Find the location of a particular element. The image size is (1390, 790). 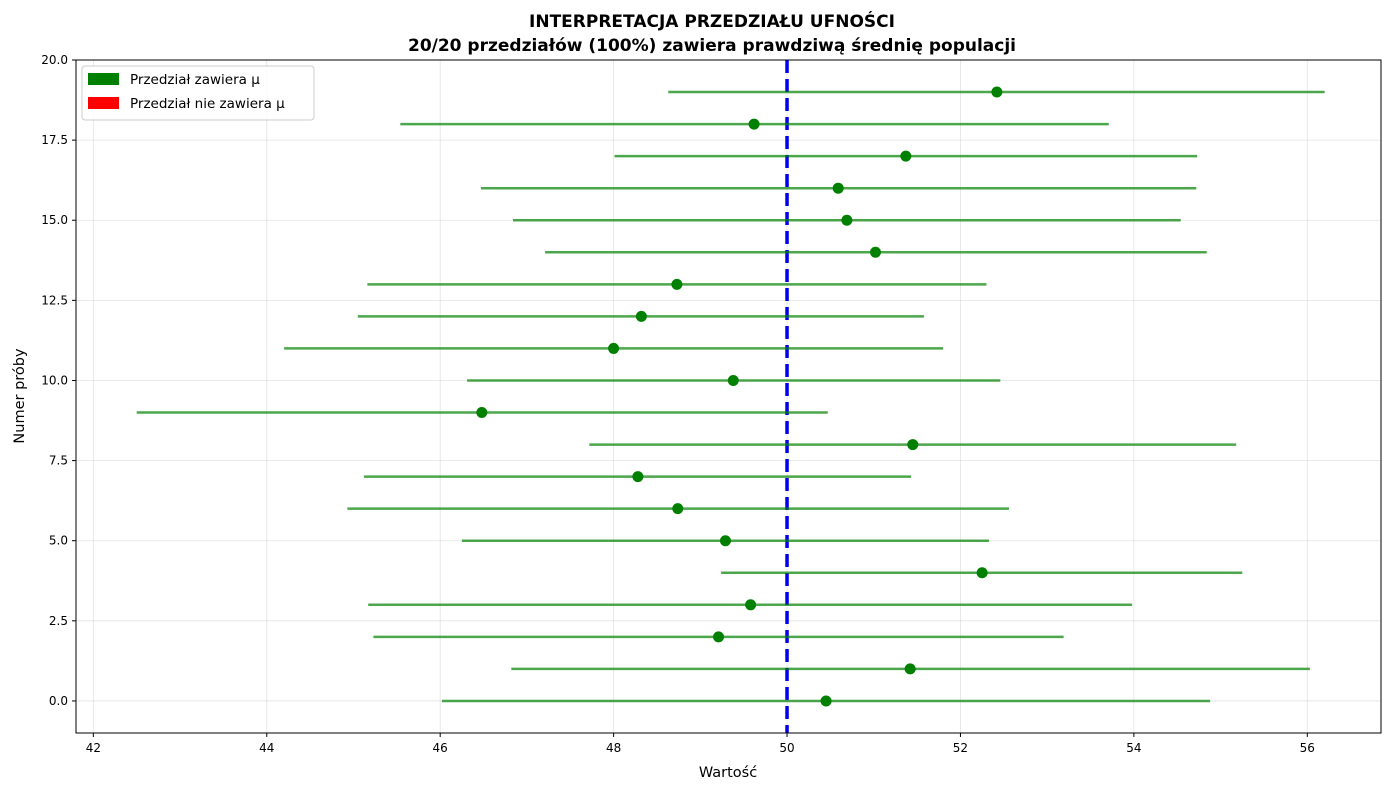

y-tick-label: 15.0 is located at coordinates (54, 220).